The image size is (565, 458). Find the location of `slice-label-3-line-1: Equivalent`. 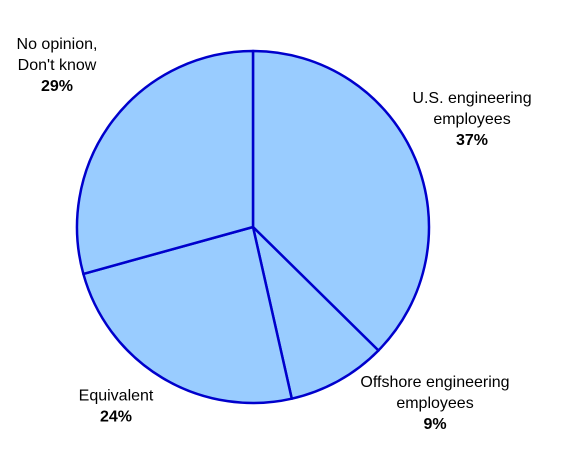

slice-label-3-line-1: Equivalent is located at coordinates (116, 396).